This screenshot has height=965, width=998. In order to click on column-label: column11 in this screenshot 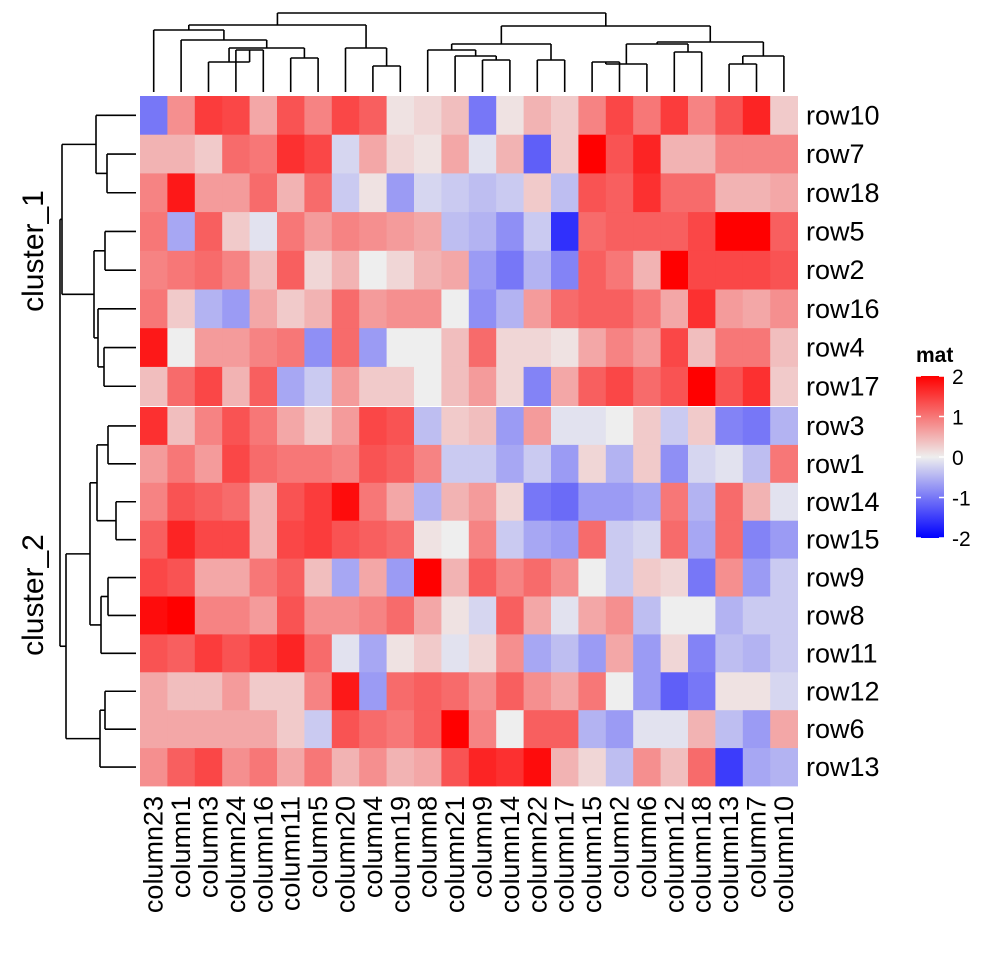, I will do `click(291, 853)`.